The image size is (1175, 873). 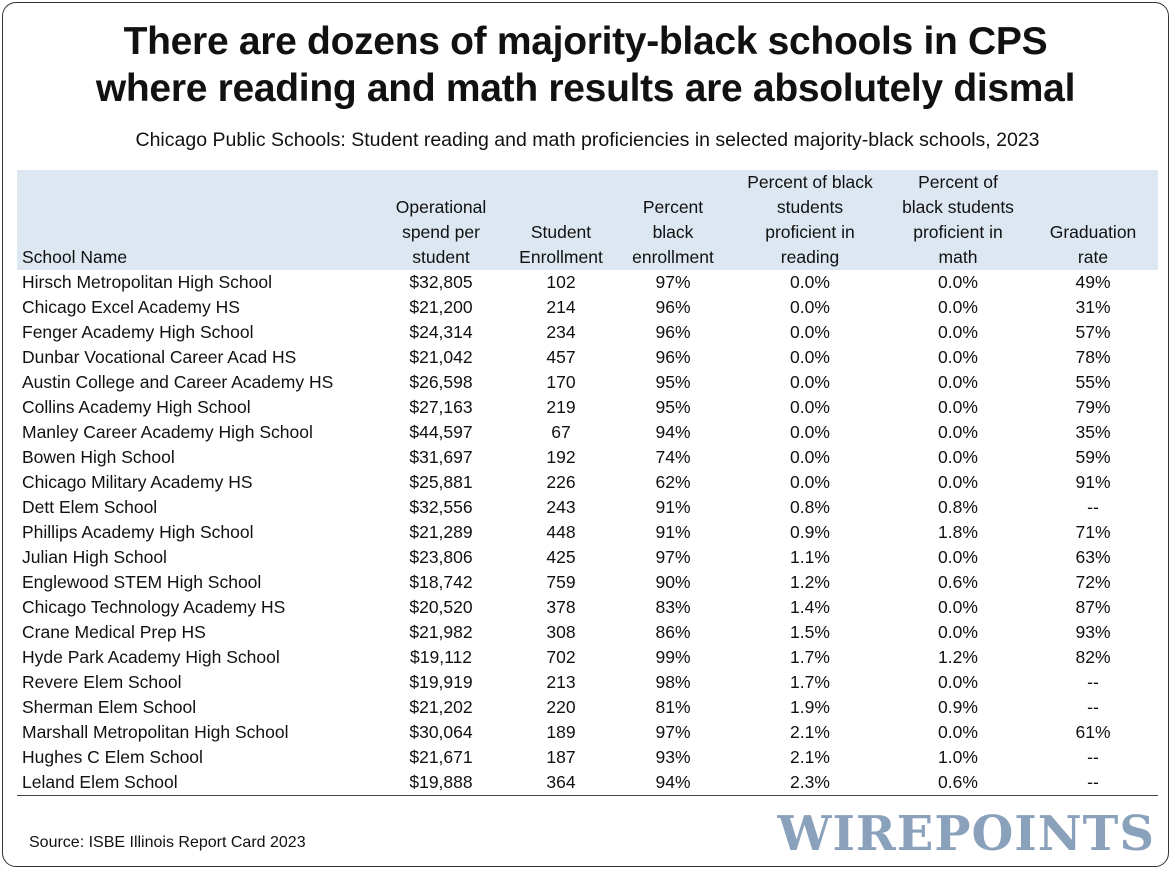 I want to click on column-header-line: Student, so click(x=561, y=232).